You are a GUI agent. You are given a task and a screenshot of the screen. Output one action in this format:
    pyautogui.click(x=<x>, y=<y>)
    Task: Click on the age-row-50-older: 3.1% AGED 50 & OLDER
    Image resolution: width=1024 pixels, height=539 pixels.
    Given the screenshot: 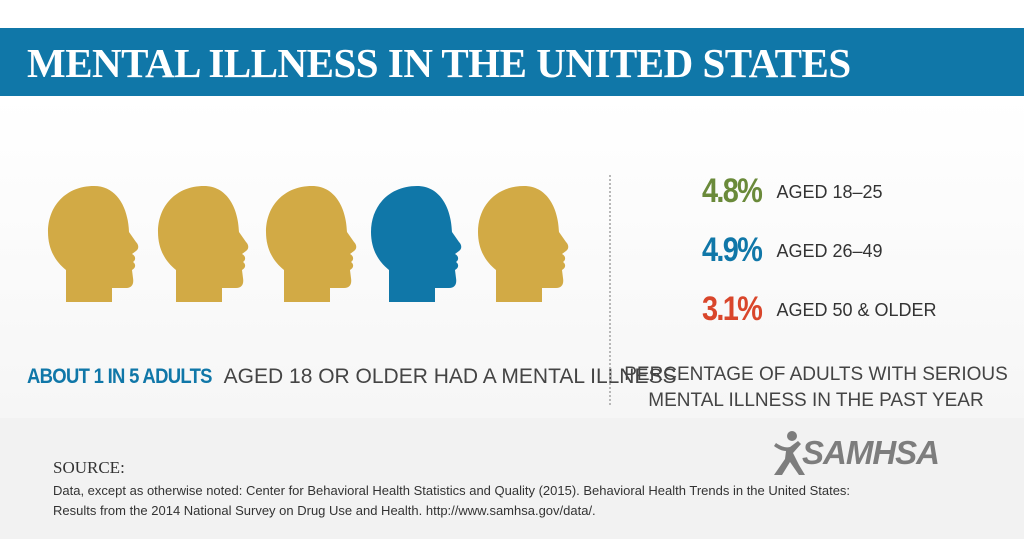 What is the action you would take?
    pyautogui.click(x=819, y=309)
    